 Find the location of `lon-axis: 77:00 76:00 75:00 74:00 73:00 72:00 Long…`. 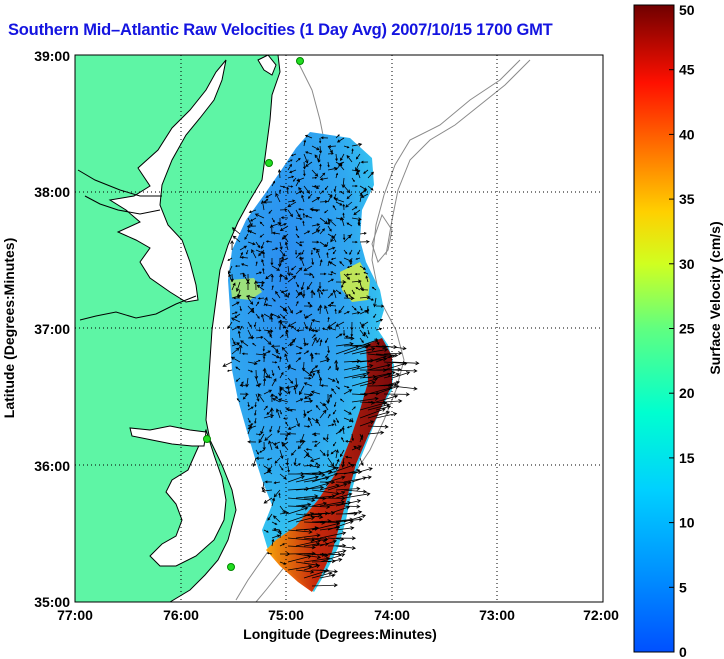

lon-axis: 77:00 76:00 75:00 74:00 73:00 72:00 Long… is located at coordinates (338, 624).